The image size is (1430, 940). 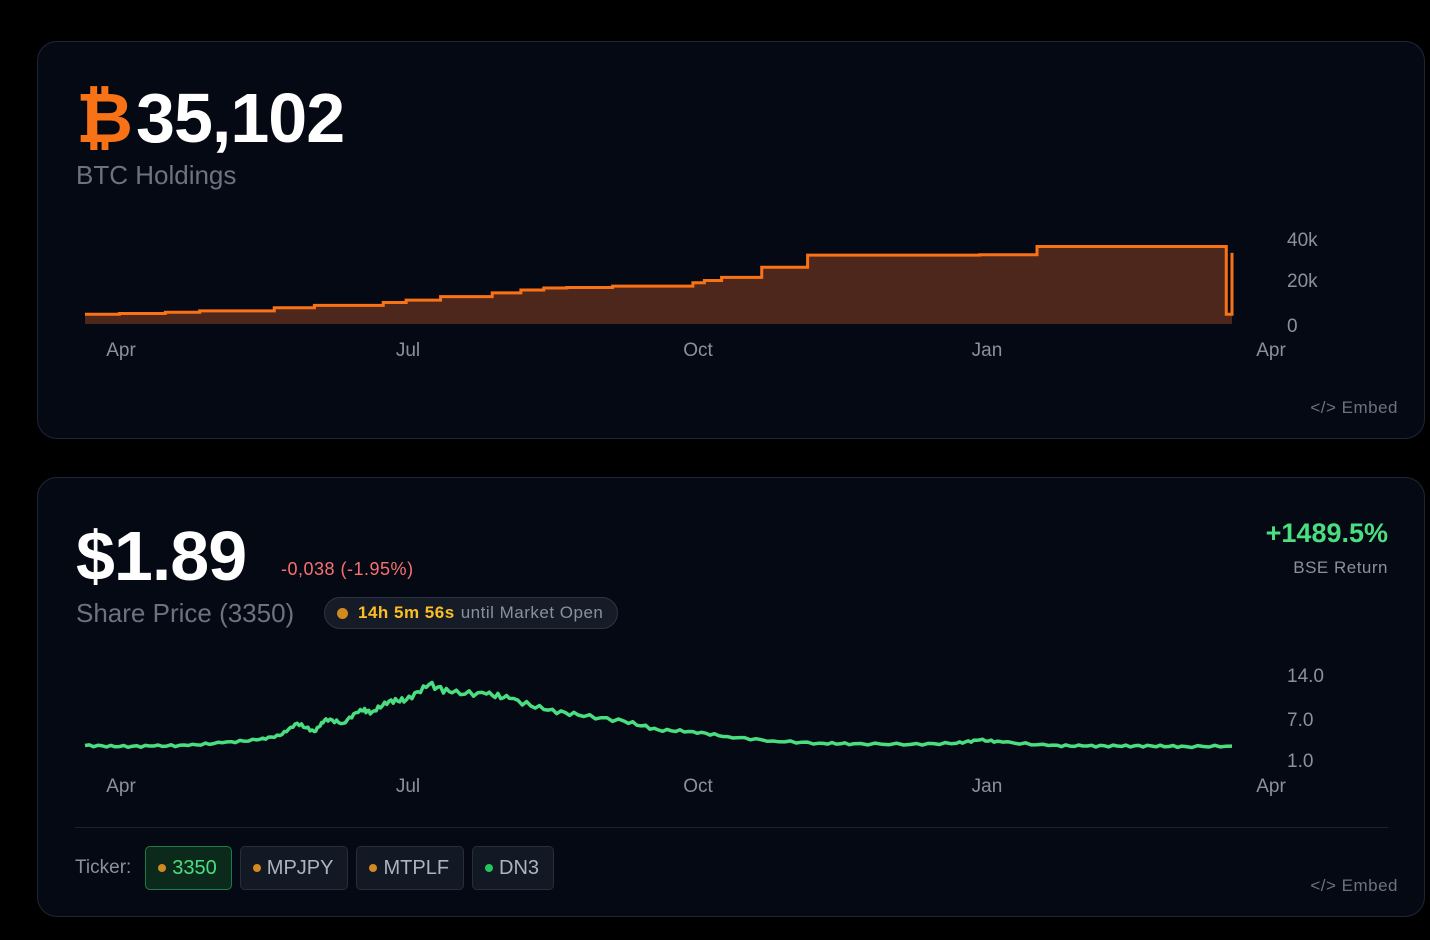 I want to click on y-tick-label: 40k, so click(x=1302, y=240).